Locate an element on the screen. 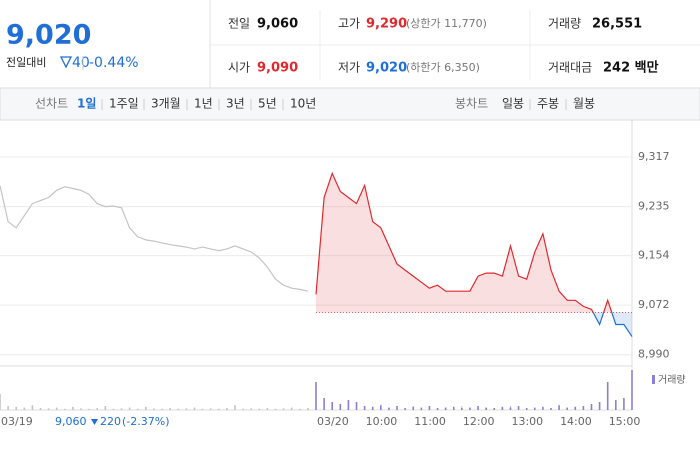 The image size is (700, 450). x-tick-label: 13:00 is located at coordinates (527, 421).